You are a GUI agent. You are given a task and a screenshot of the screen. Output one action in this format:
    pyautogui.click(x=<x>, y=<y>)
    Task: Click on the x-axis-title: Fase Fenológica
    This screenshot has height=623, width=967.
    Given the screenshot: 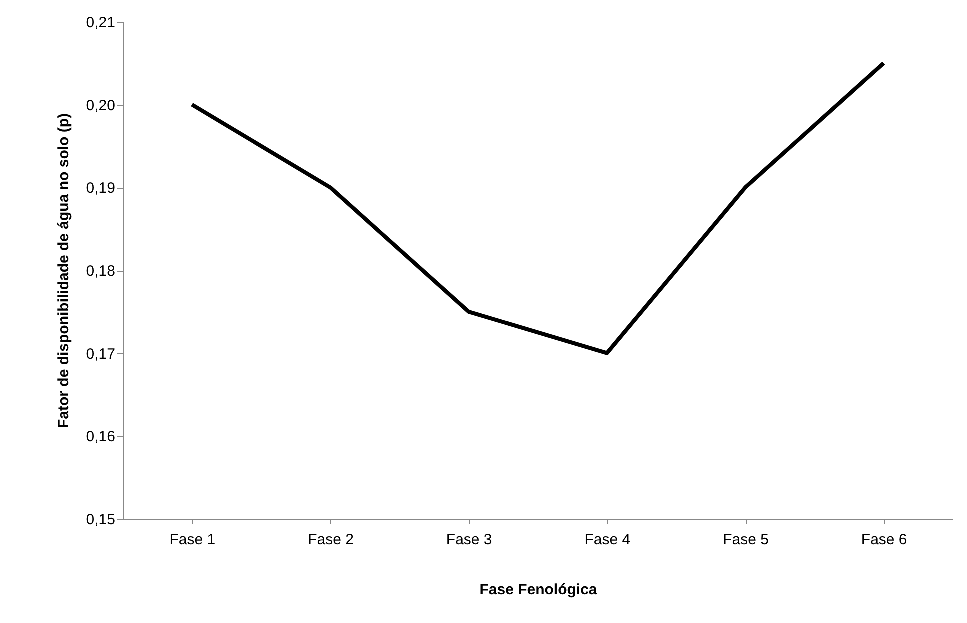 What is the action you would take?
    pyautogui.click(x=539, y=590)
    